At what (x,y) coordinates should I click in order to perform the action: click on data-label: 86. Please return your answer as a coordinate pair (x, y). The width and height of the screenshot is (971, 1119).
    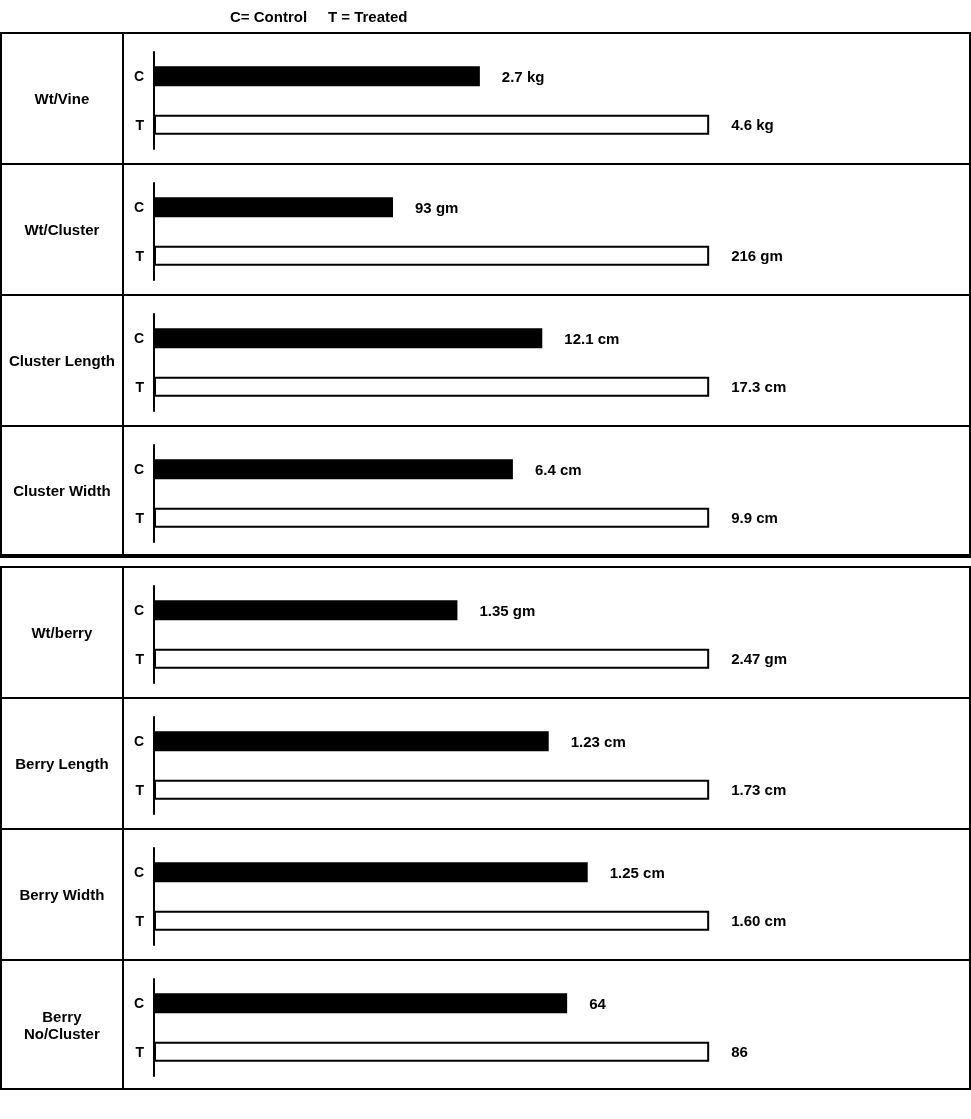
    Looking at the image, I should click on (739, 1052).